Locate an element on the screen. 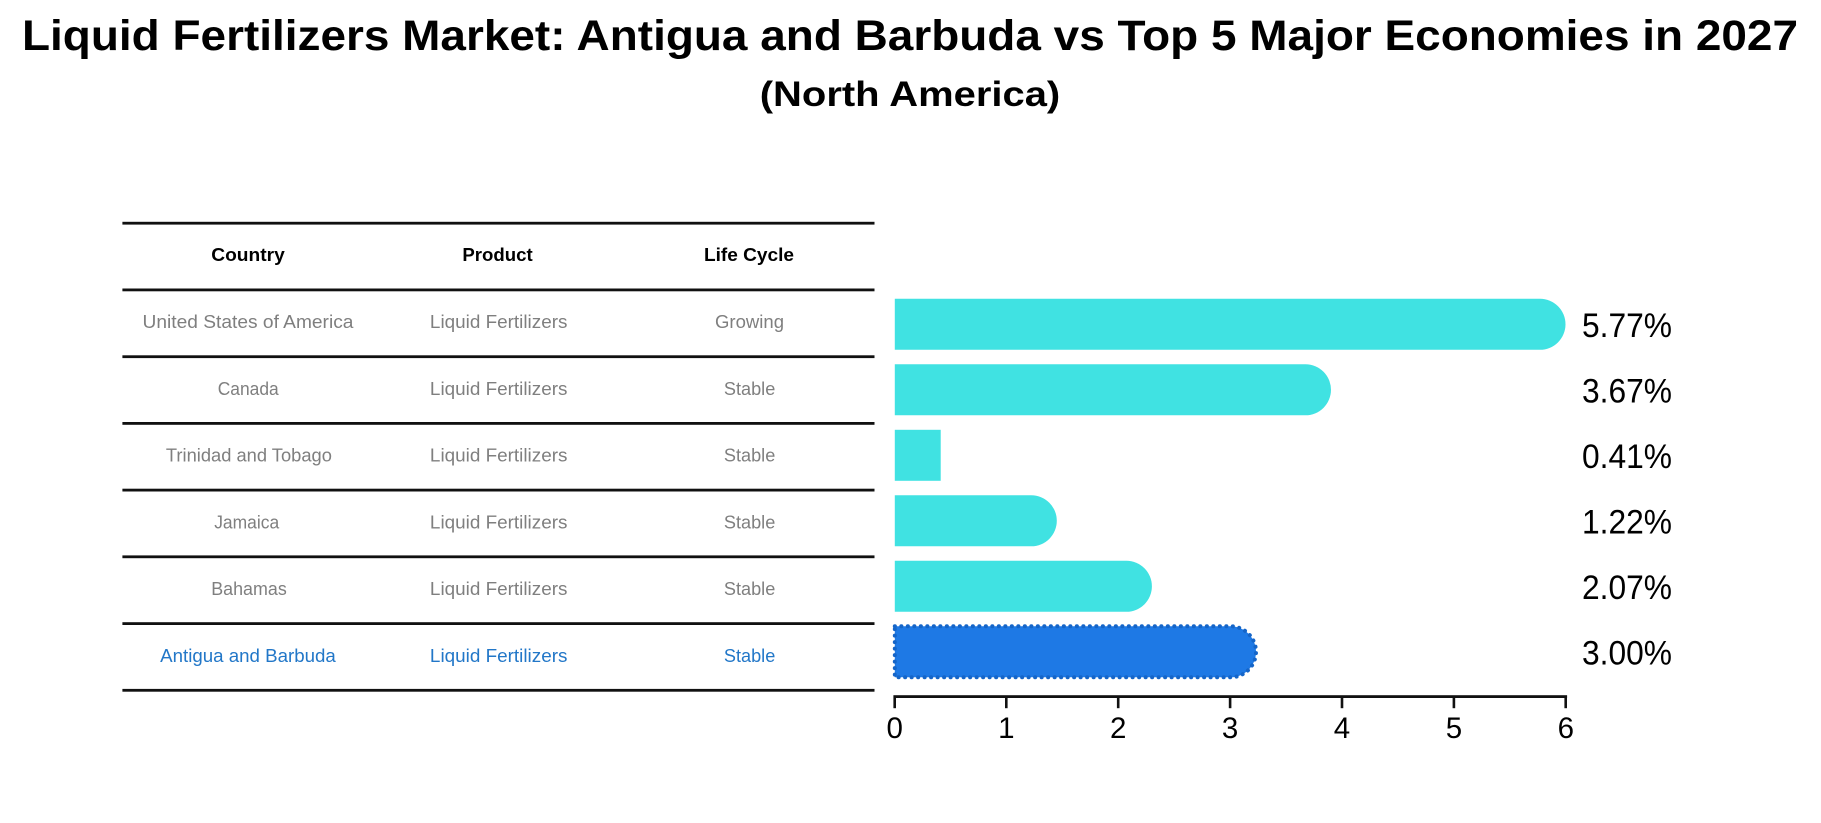  svg-text: Life Cycle is located at coordinates (749, 254).